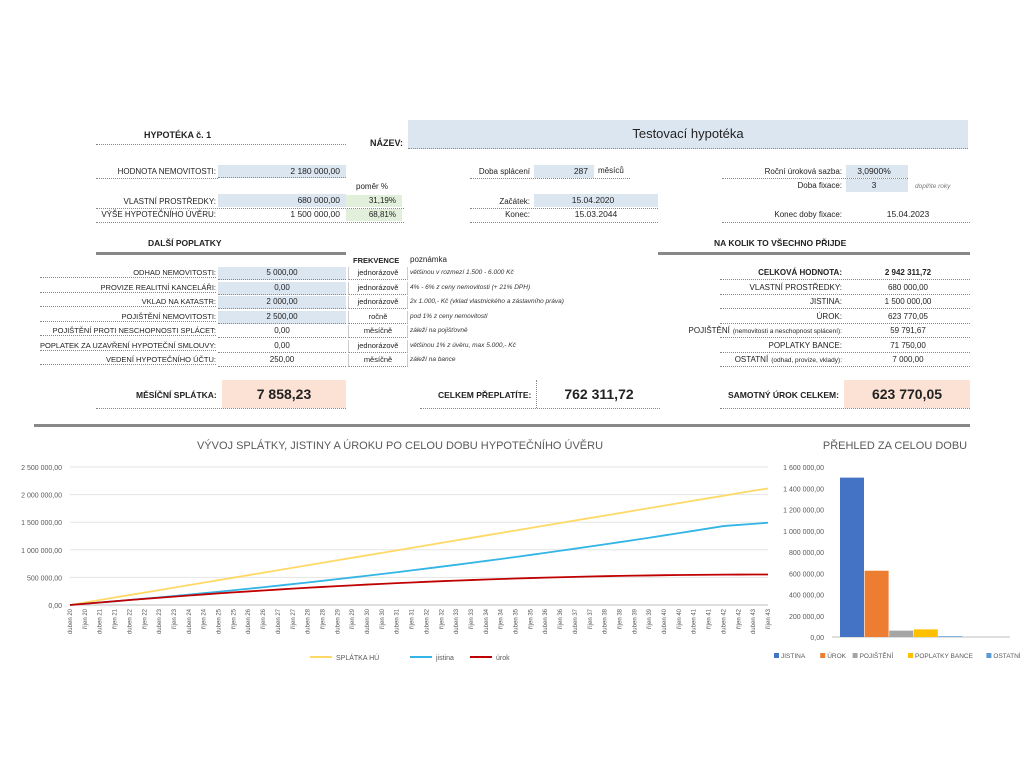 This screenshot has height=768, width=1024. Describe the element at coordinates (724, 621) in the screenshot. I see `x-tick-label: duben 42` at that location.